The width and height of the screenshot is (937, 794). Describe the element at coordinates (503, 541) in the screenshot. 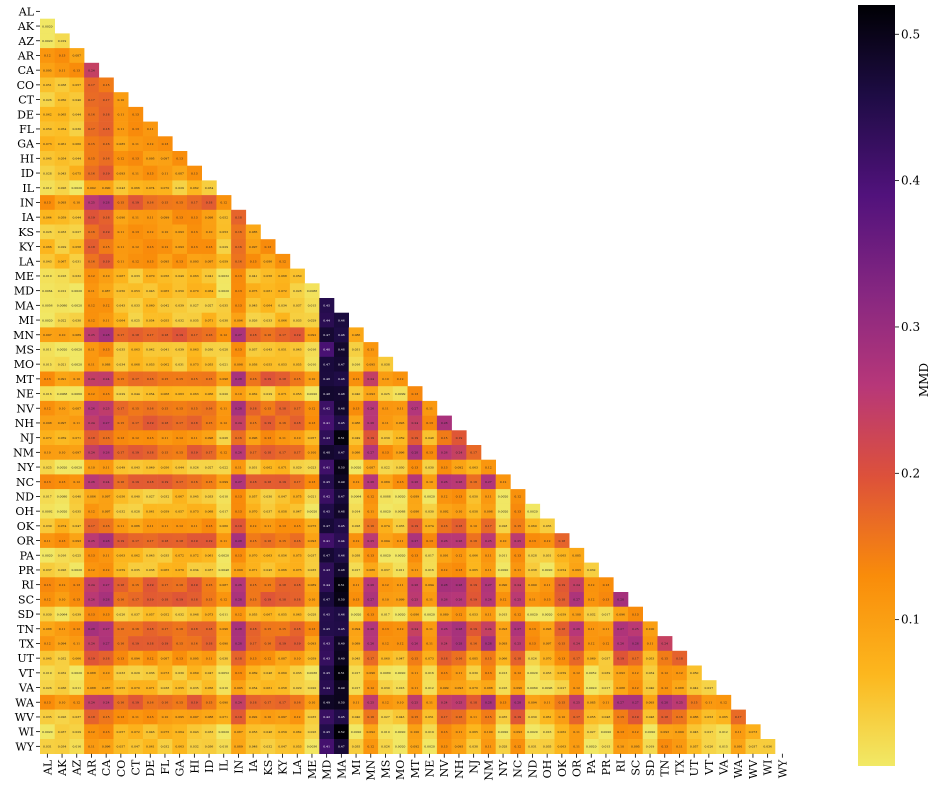

I see `heatmap-cell-value-OR-NY: 0.10` at that location.